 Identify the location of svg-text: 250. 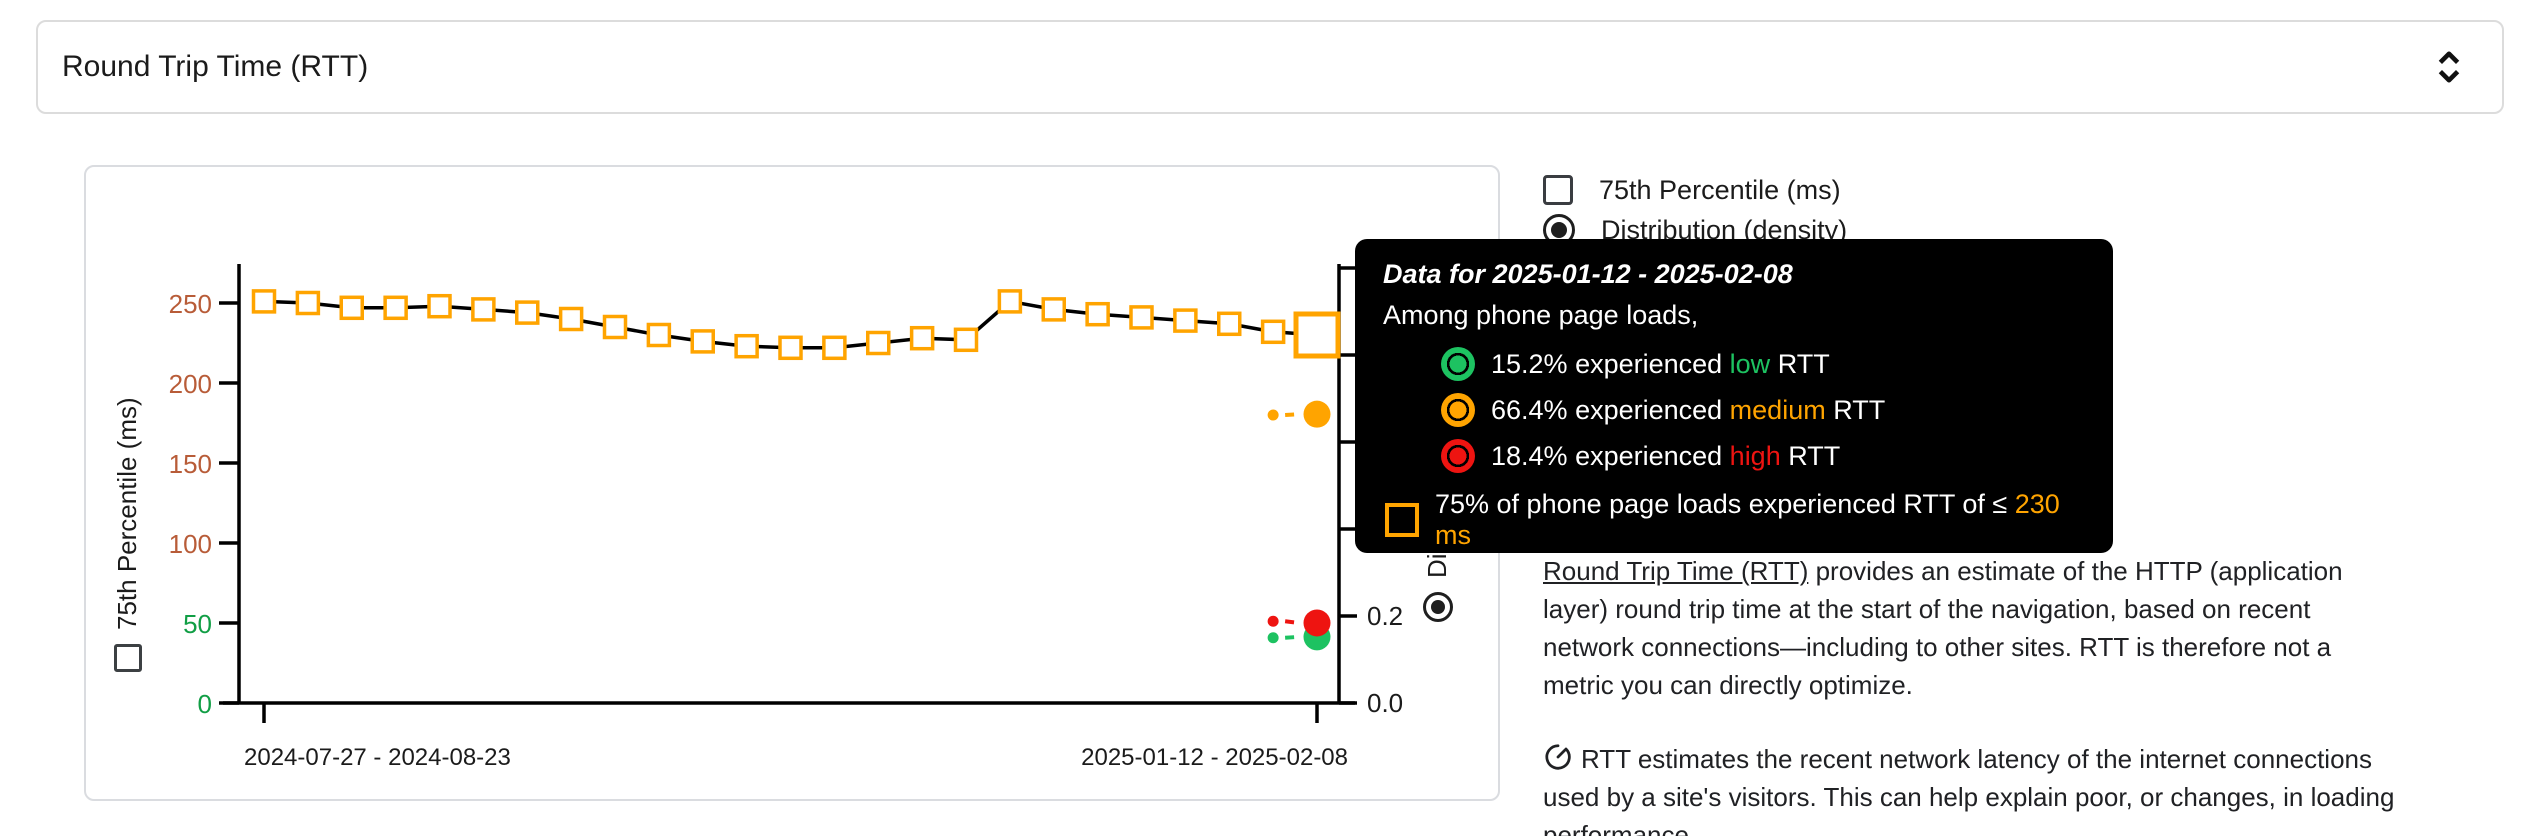
(190, 304).